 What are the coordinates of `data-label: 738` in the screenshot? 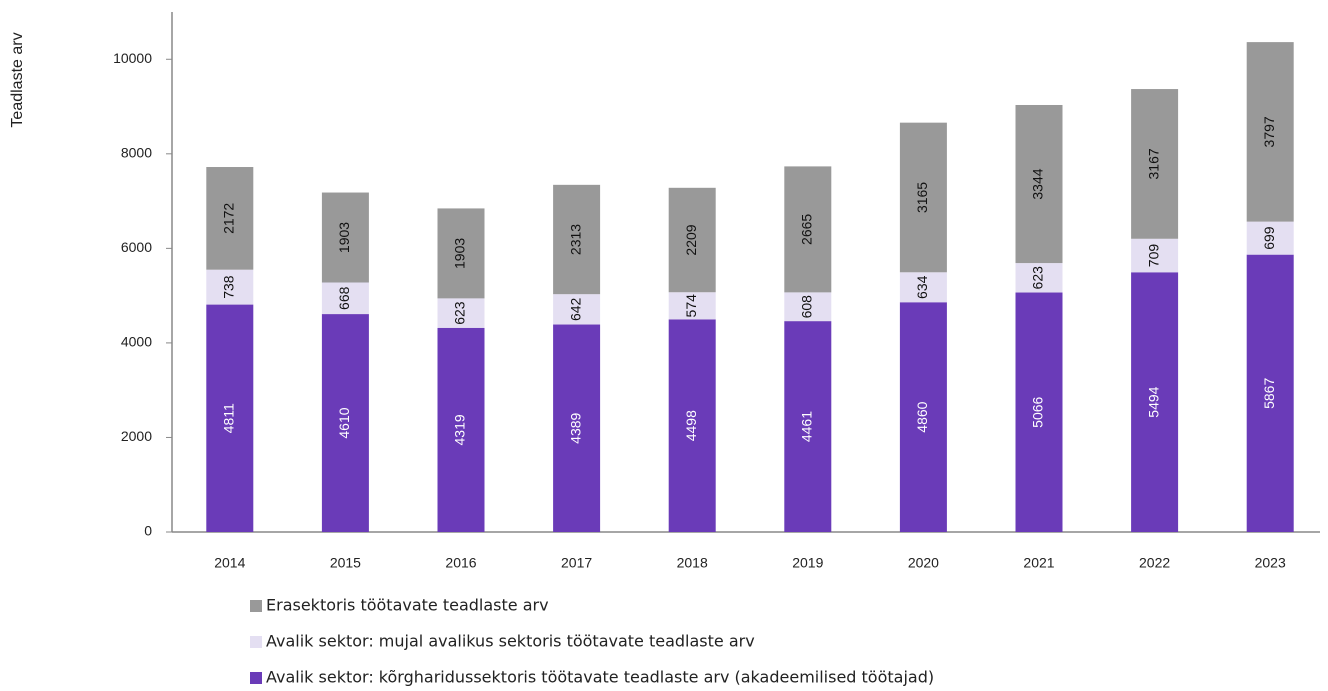 It's located at (229, 287).